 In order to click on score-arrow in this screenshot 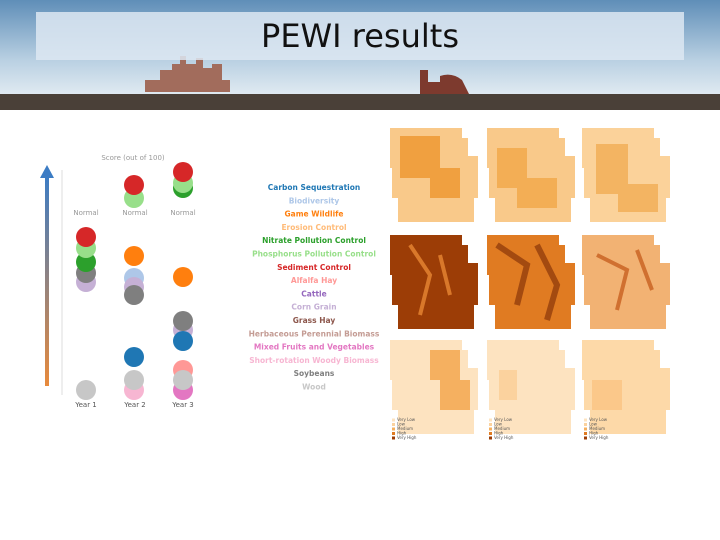, I will do `click(47, 281)`.